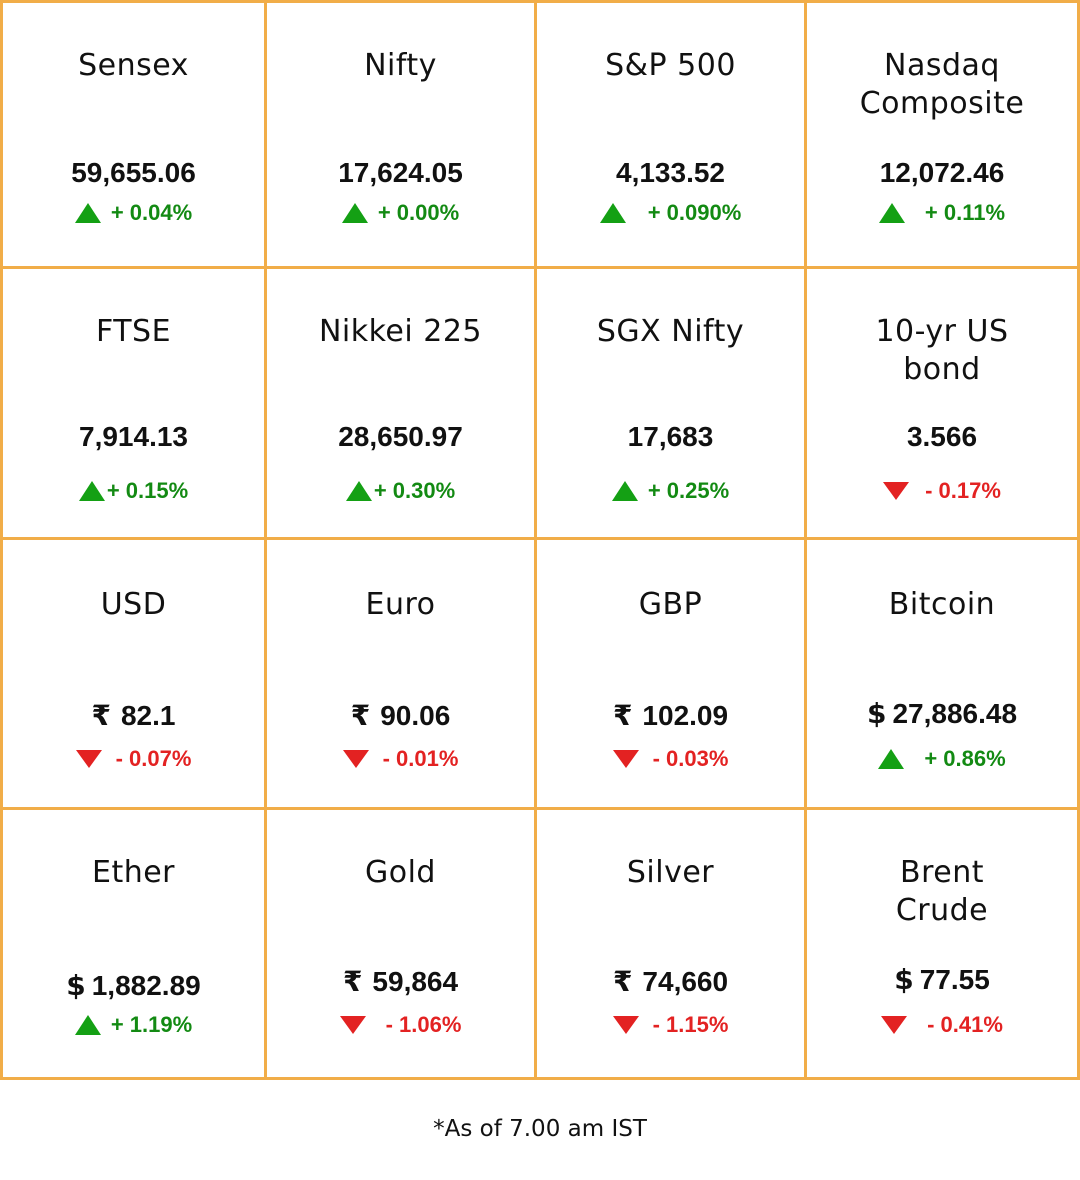  I want to click on value-number: 90.06, so click(415, 715).